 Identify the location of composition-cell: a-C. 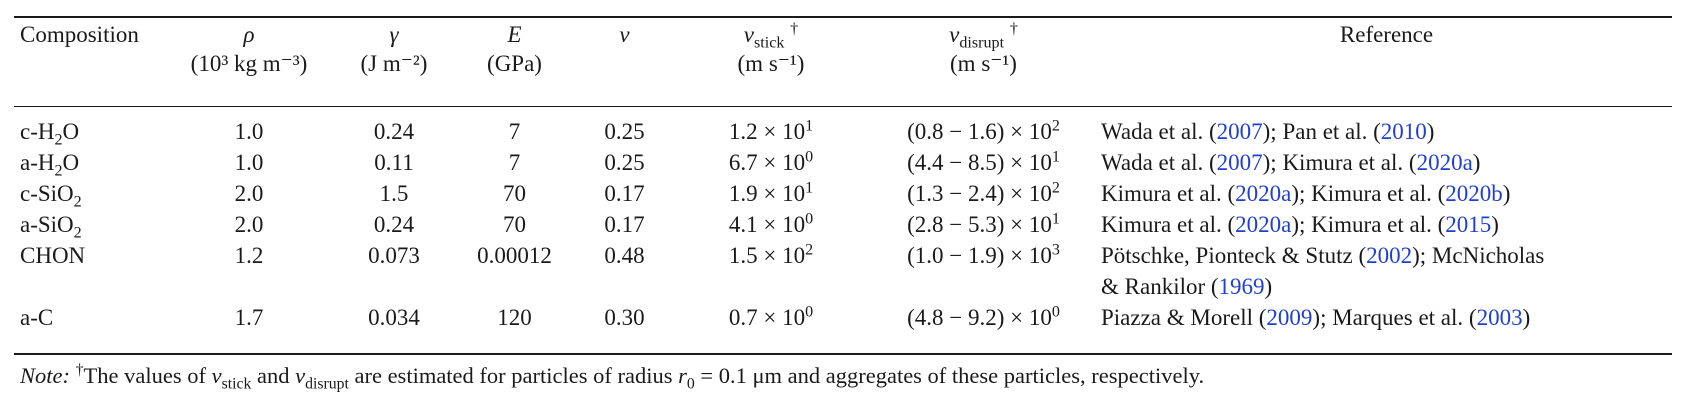
(37, 317).